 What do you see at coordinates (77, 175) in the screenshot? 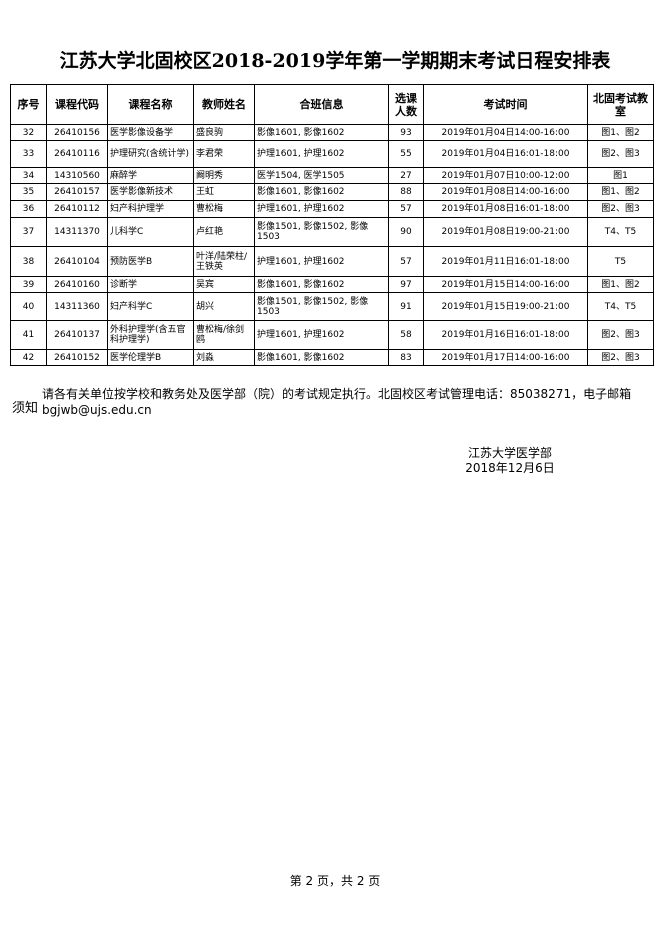
I see `cell-code: 14310560` at bounding box center [77, 175].